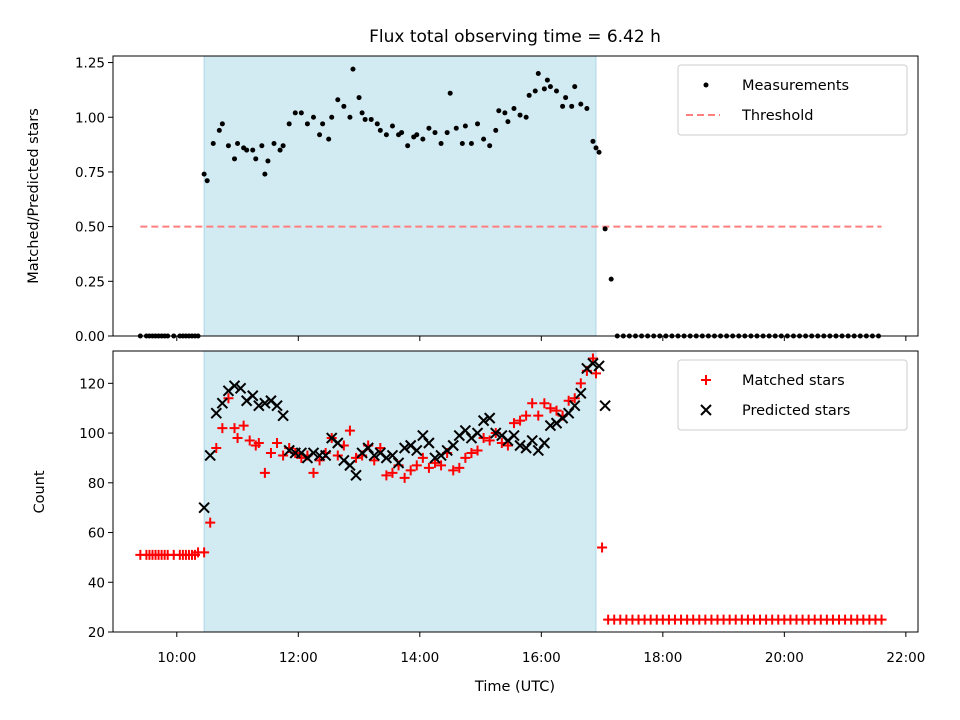 The image size is (960, 720). I want to click on y-tick-label: 0.25, so click(90, 282).